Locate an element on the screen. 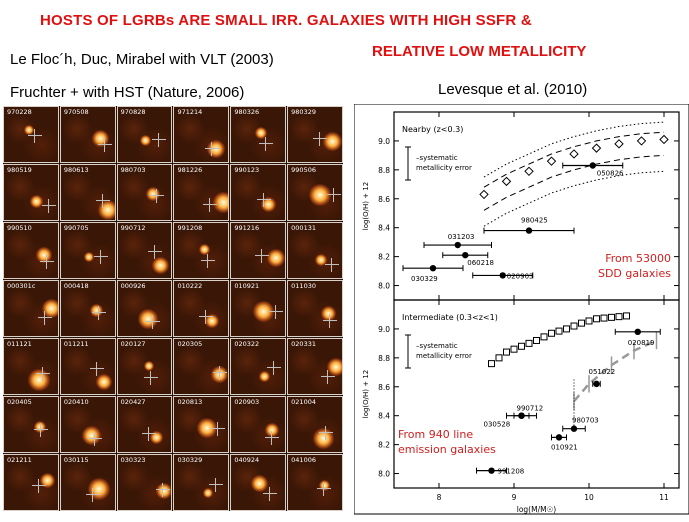 This screenshot has width=689, height=522. systematic-error-label: metallicity error is located at coordinates (444, 168).